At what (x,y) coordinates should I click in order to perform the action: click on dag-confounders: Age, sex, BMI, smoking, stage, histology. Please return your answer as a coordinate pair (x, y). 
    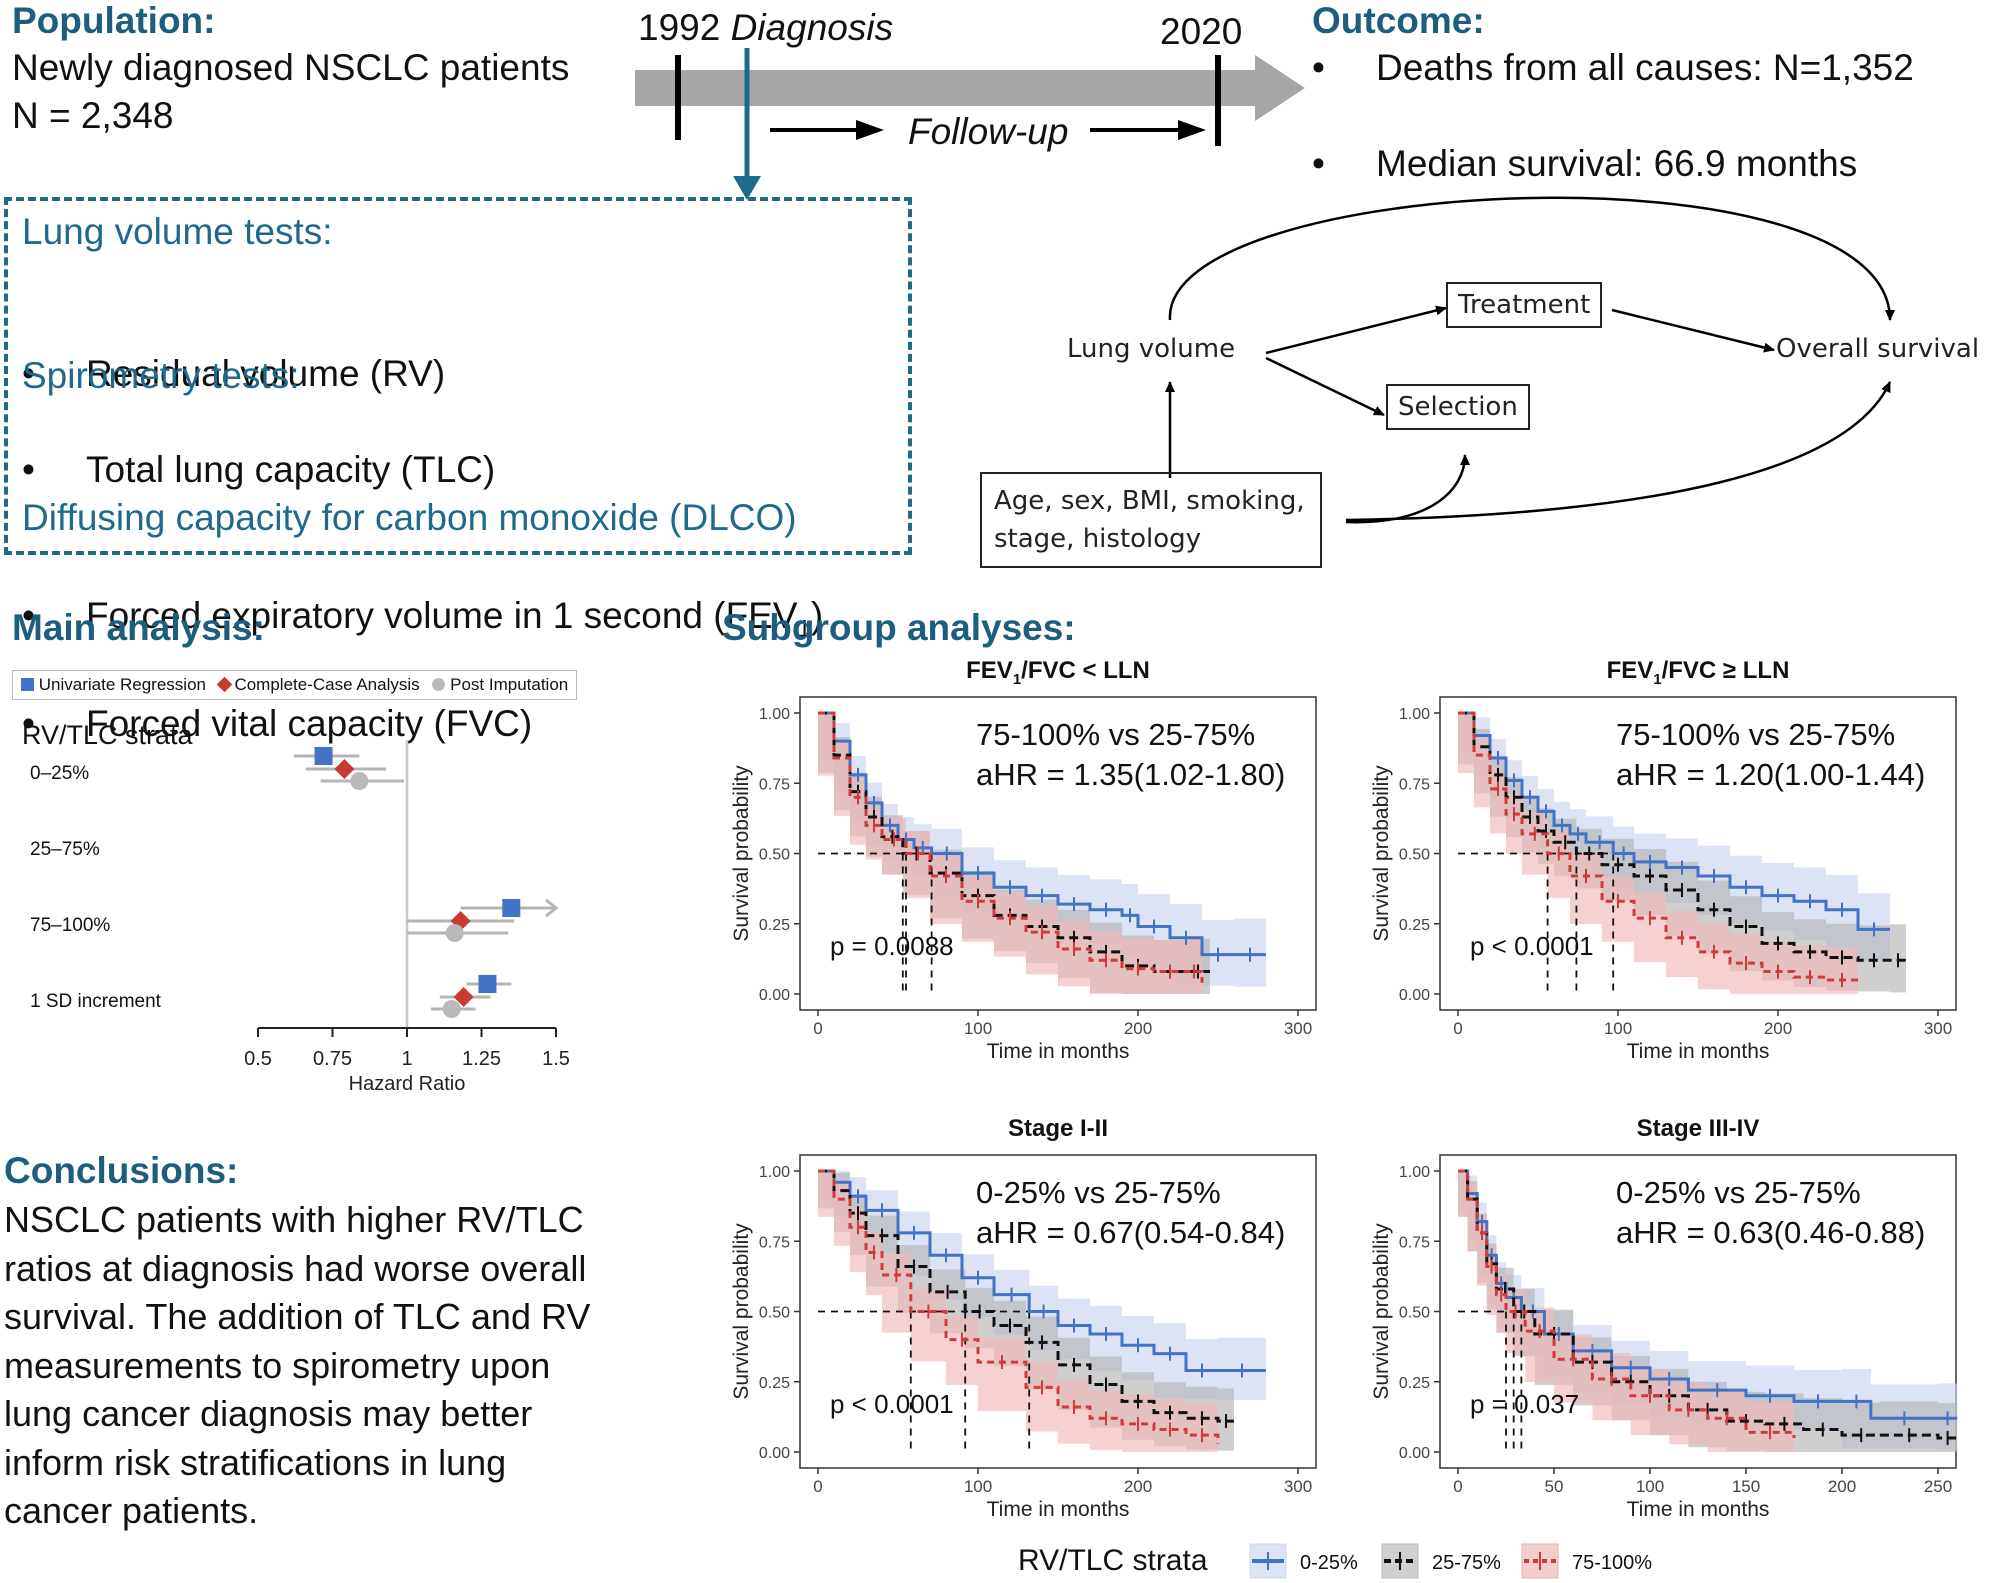
    Looking at the image, I should click on (1151, 520).